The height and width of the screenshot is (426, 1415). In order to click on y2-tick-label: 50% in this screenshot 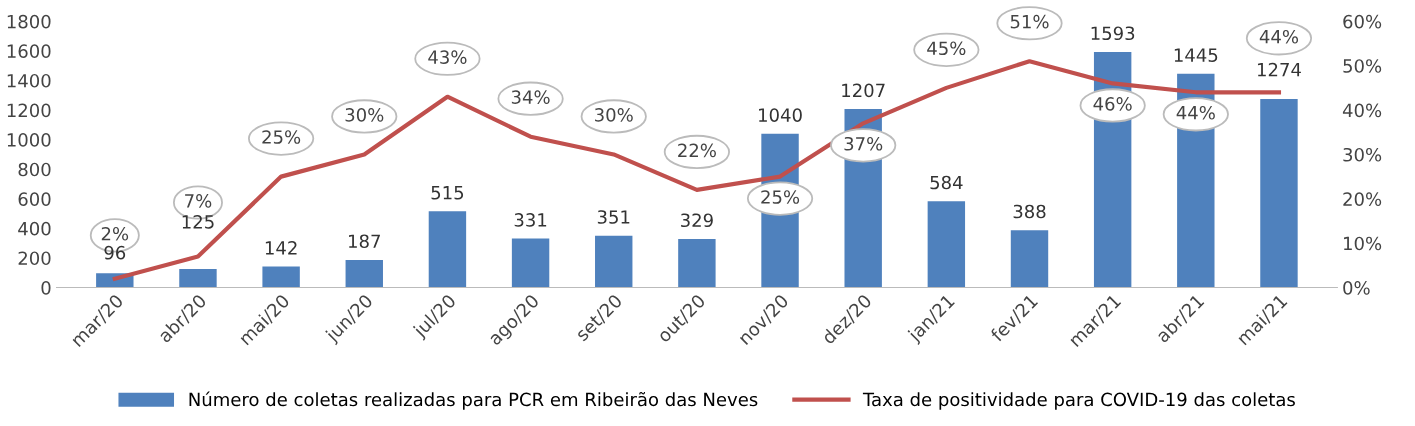, I will do `click(1362, 66)`.